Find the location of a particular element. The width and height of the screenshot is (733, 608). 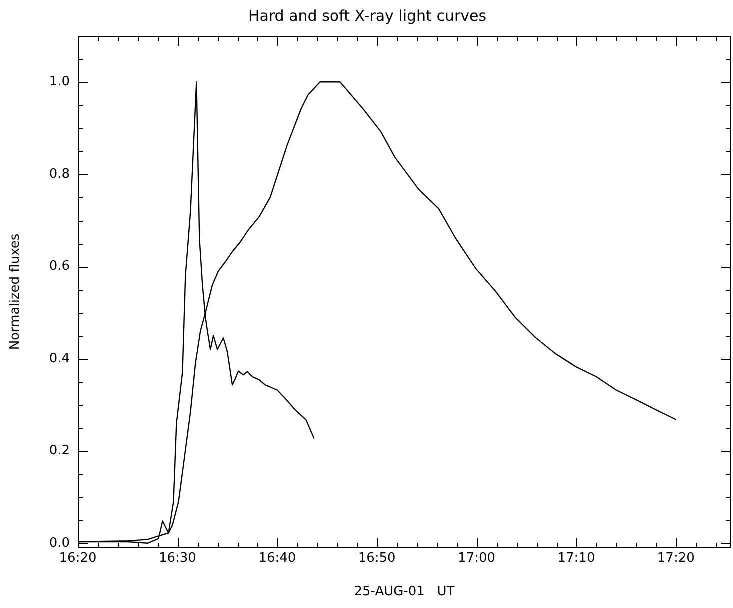

y-tick-label: 0.6 is located at coordinates (59, 266).